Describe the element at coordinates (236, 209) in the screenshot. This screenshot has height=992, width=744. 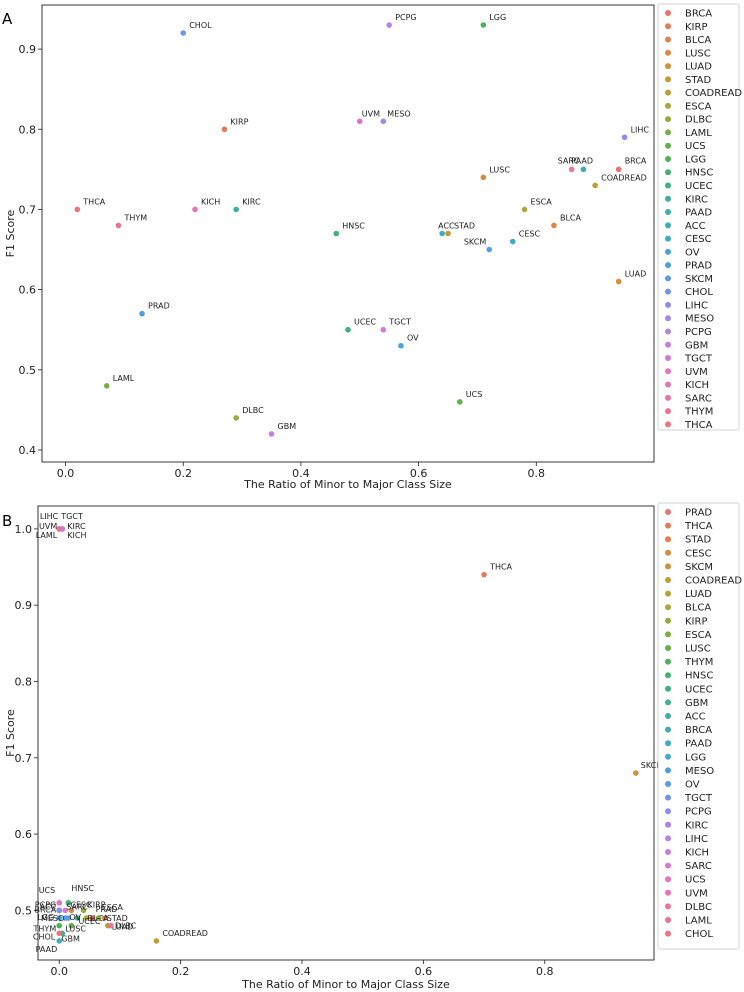
I see `data-point-kirc` at that location.